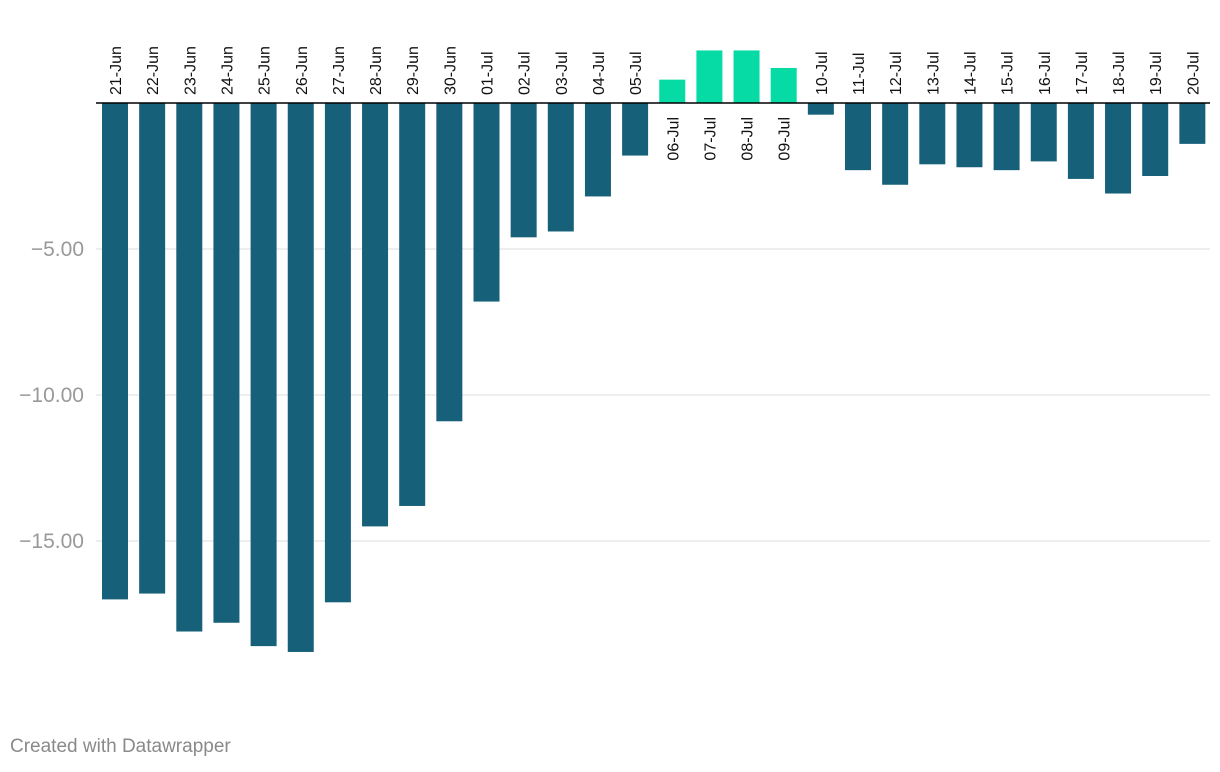  What do you see at coordinates (562, 73) in the screenshot?
I see `x-category-label: 03-Jul` at bounding box center [562, 73].